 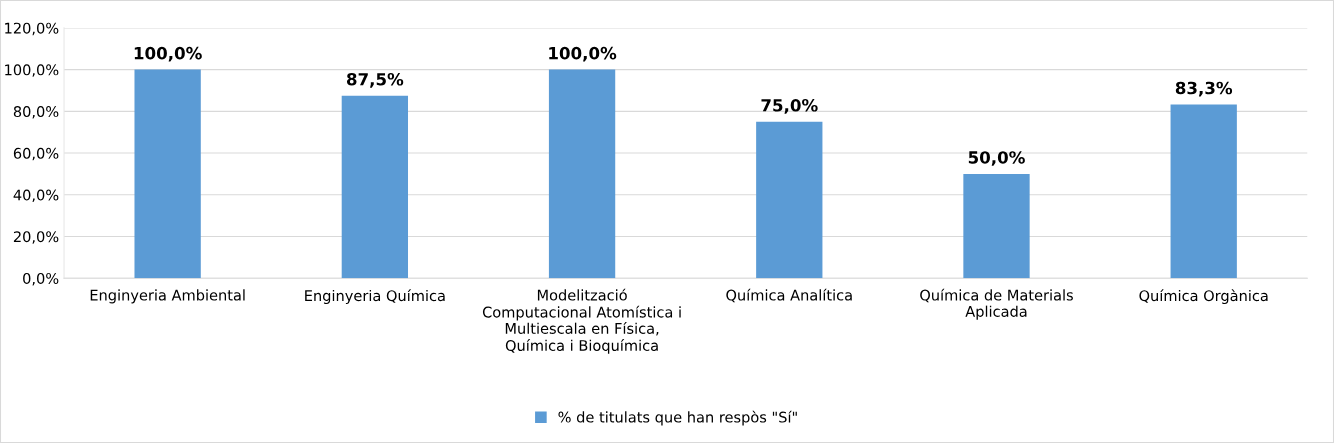 What do you see at coordinates (36, 237) in the screenshot?
I see `y-tick-label: 20,0%` at bounding box center [36, 237].